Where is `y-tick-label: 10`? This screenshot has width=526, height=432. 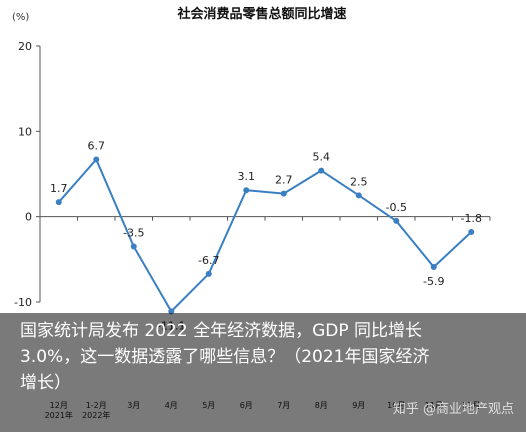
y-tick-label: 10 is located at coordinates (25, 131).